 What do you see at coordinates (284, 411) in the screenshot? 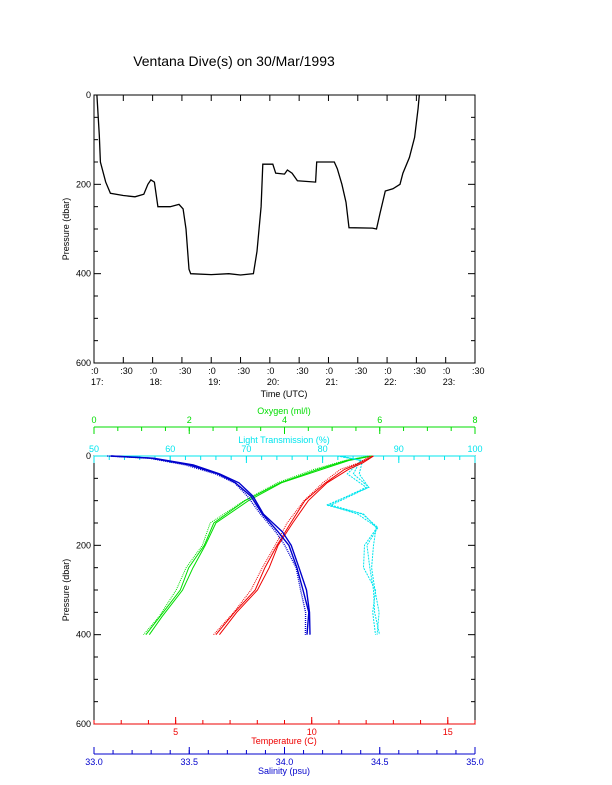
I see `oxygen-axis-label: Oxygen (ml/l)` at bounding box center [284, 411].